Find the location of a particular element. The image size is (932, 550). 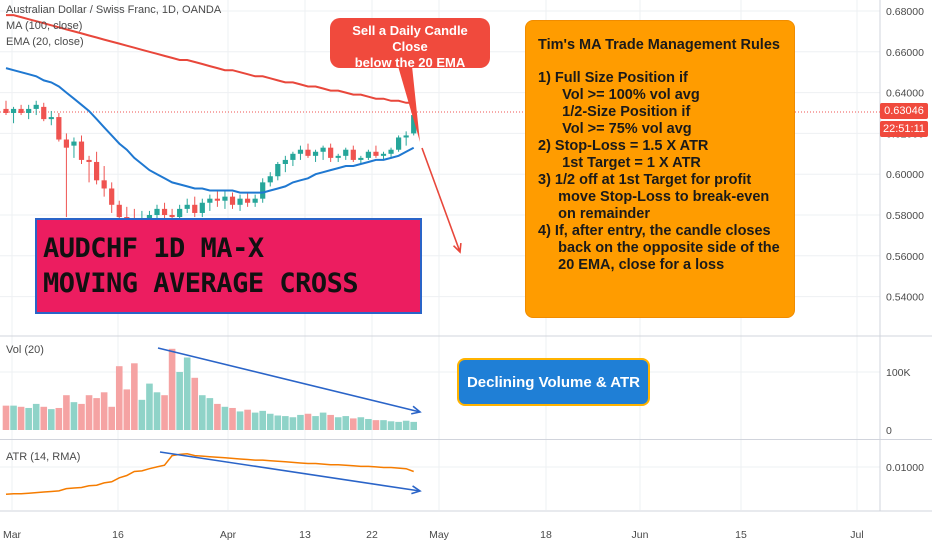

price-tick-label: 0.58000 is located at coordinates (905, 216).